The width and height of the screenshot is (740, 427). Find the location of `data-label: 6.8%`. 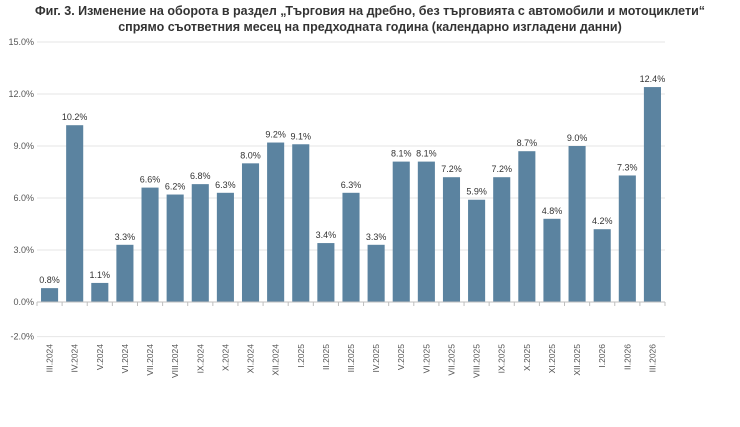

data-label: 6.8% is located at coordinates (200, 176).